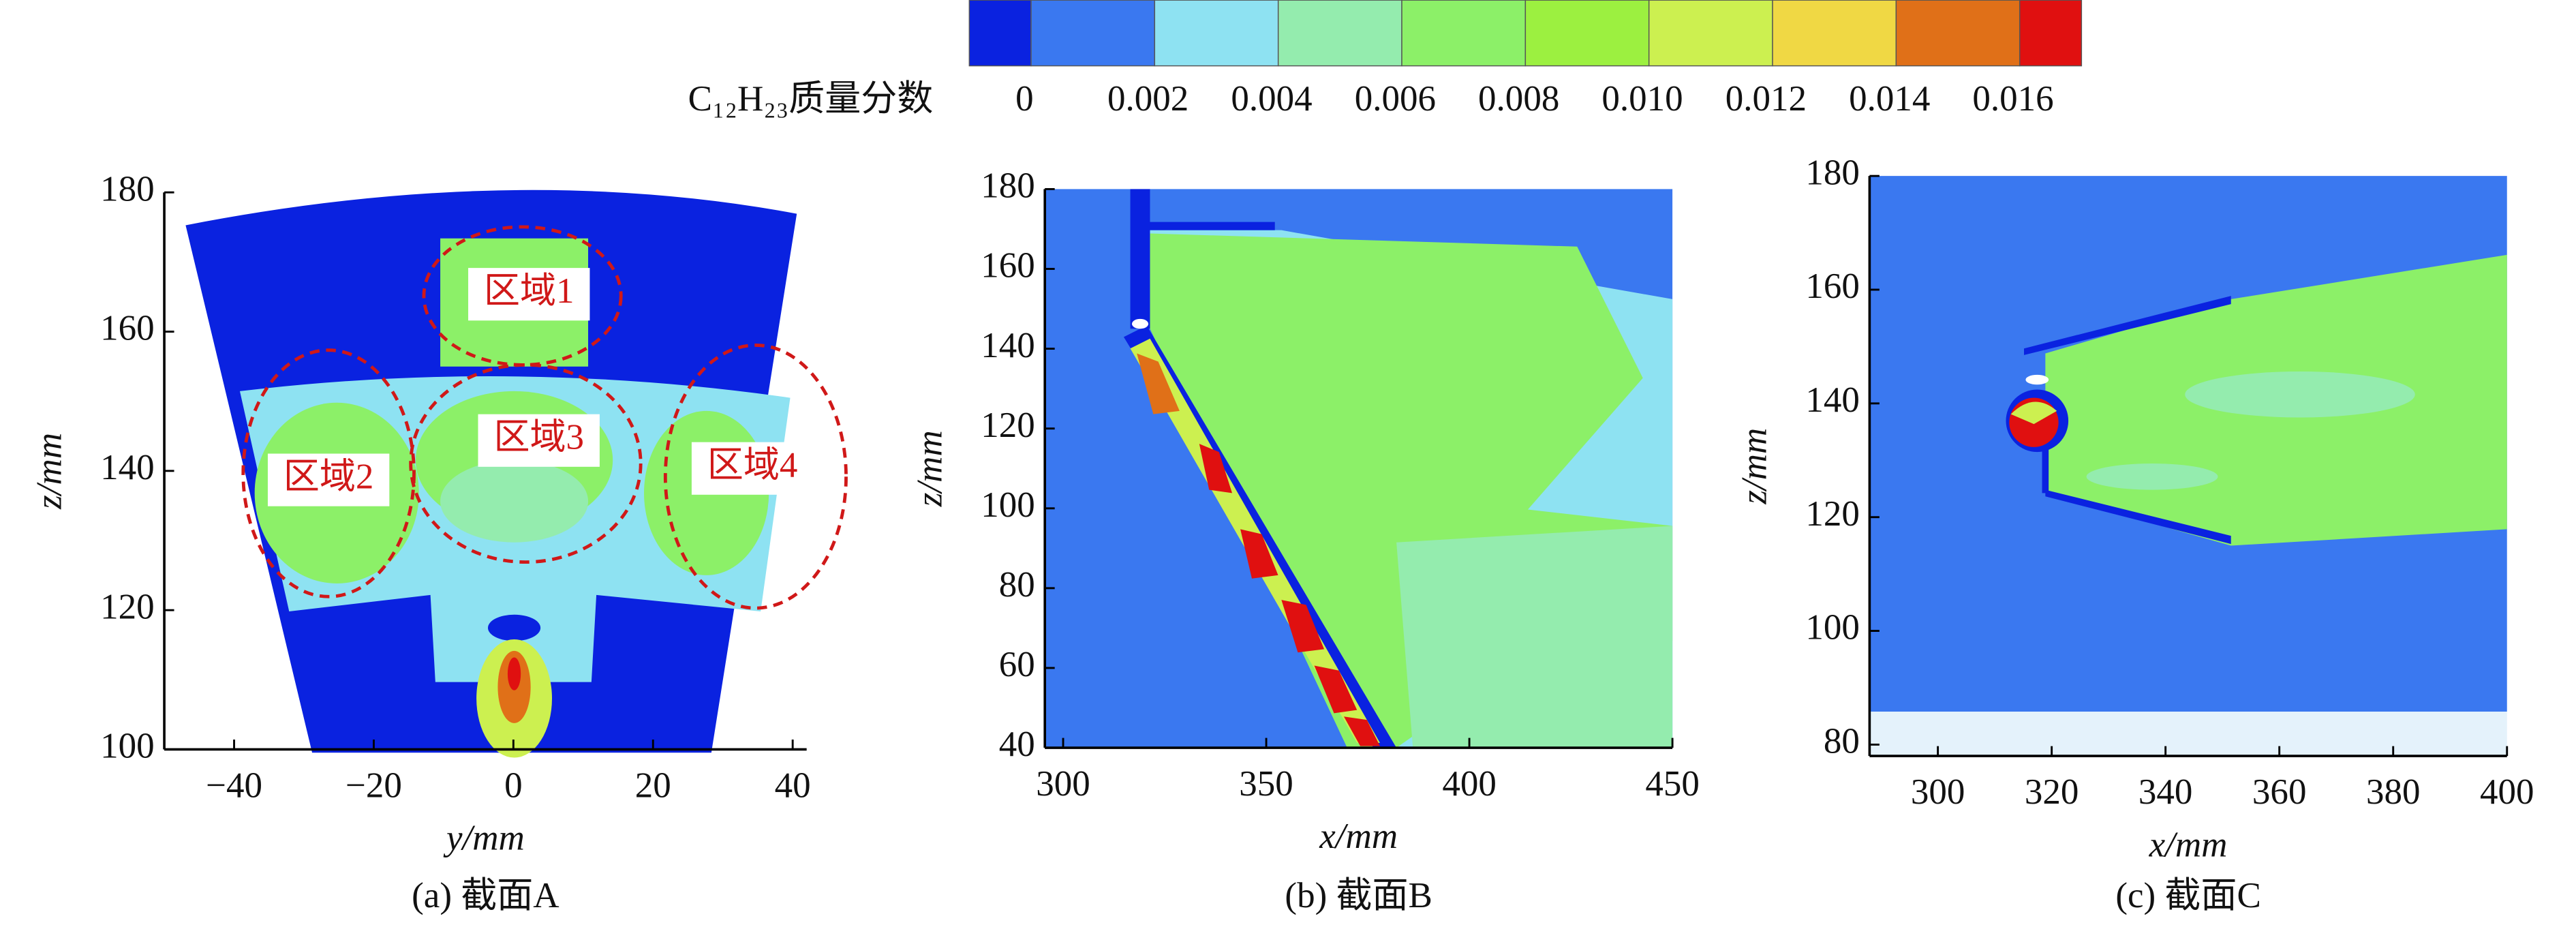 The width and height of the screenshot is (2576, 927). What do you see at coordinates (2393, 792) in the screenshot?
I see `x-tick-label: 380` at bounding box center [2393, 792].